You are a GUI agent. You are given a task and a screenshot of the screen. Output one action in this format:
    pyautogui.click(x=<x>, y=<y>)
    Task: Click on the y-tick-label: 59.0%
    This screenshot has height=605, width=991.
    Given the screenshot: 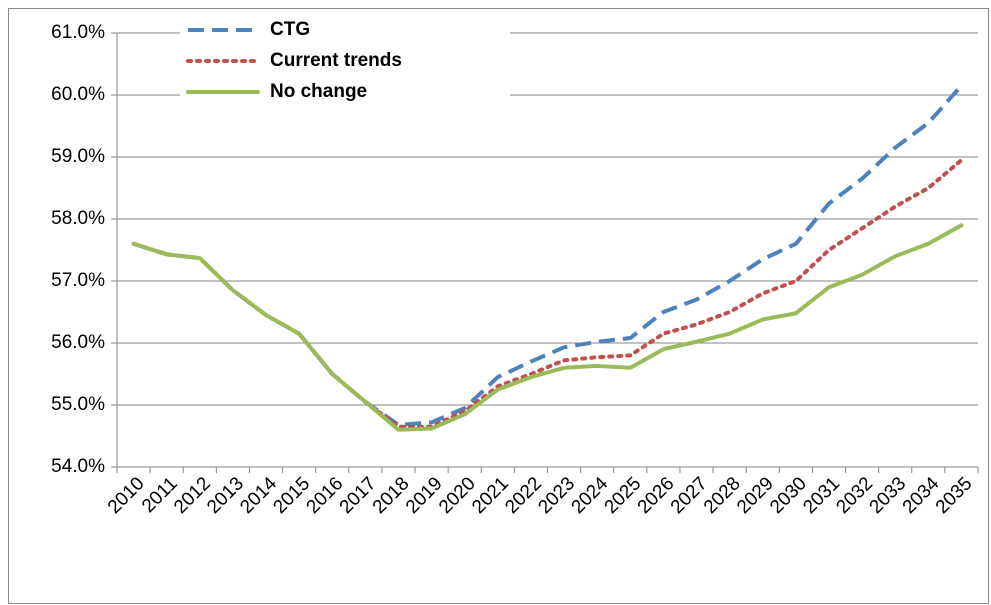 What is the action you would take?
    pyautogui.click(x=78, y=156)
    